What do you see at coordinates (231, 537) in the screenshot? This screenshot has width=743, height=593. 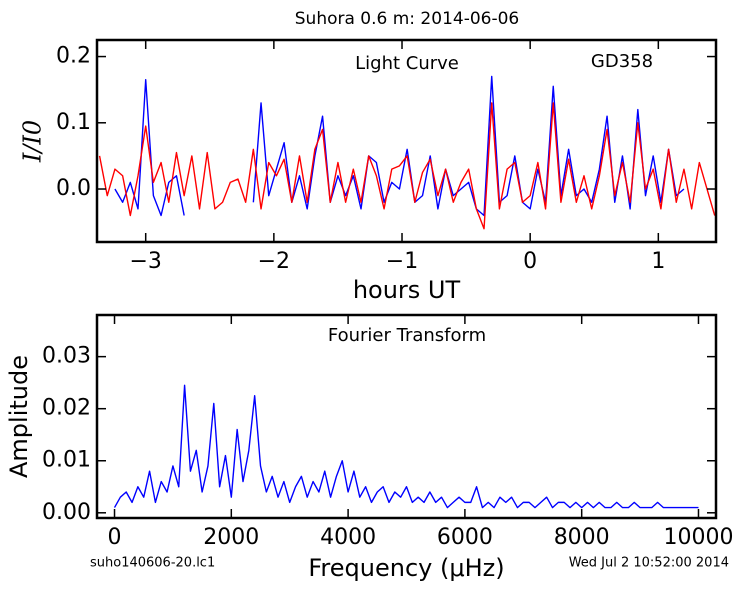 I see `x-tick-label: 2000` at bounding box center [231, 537].